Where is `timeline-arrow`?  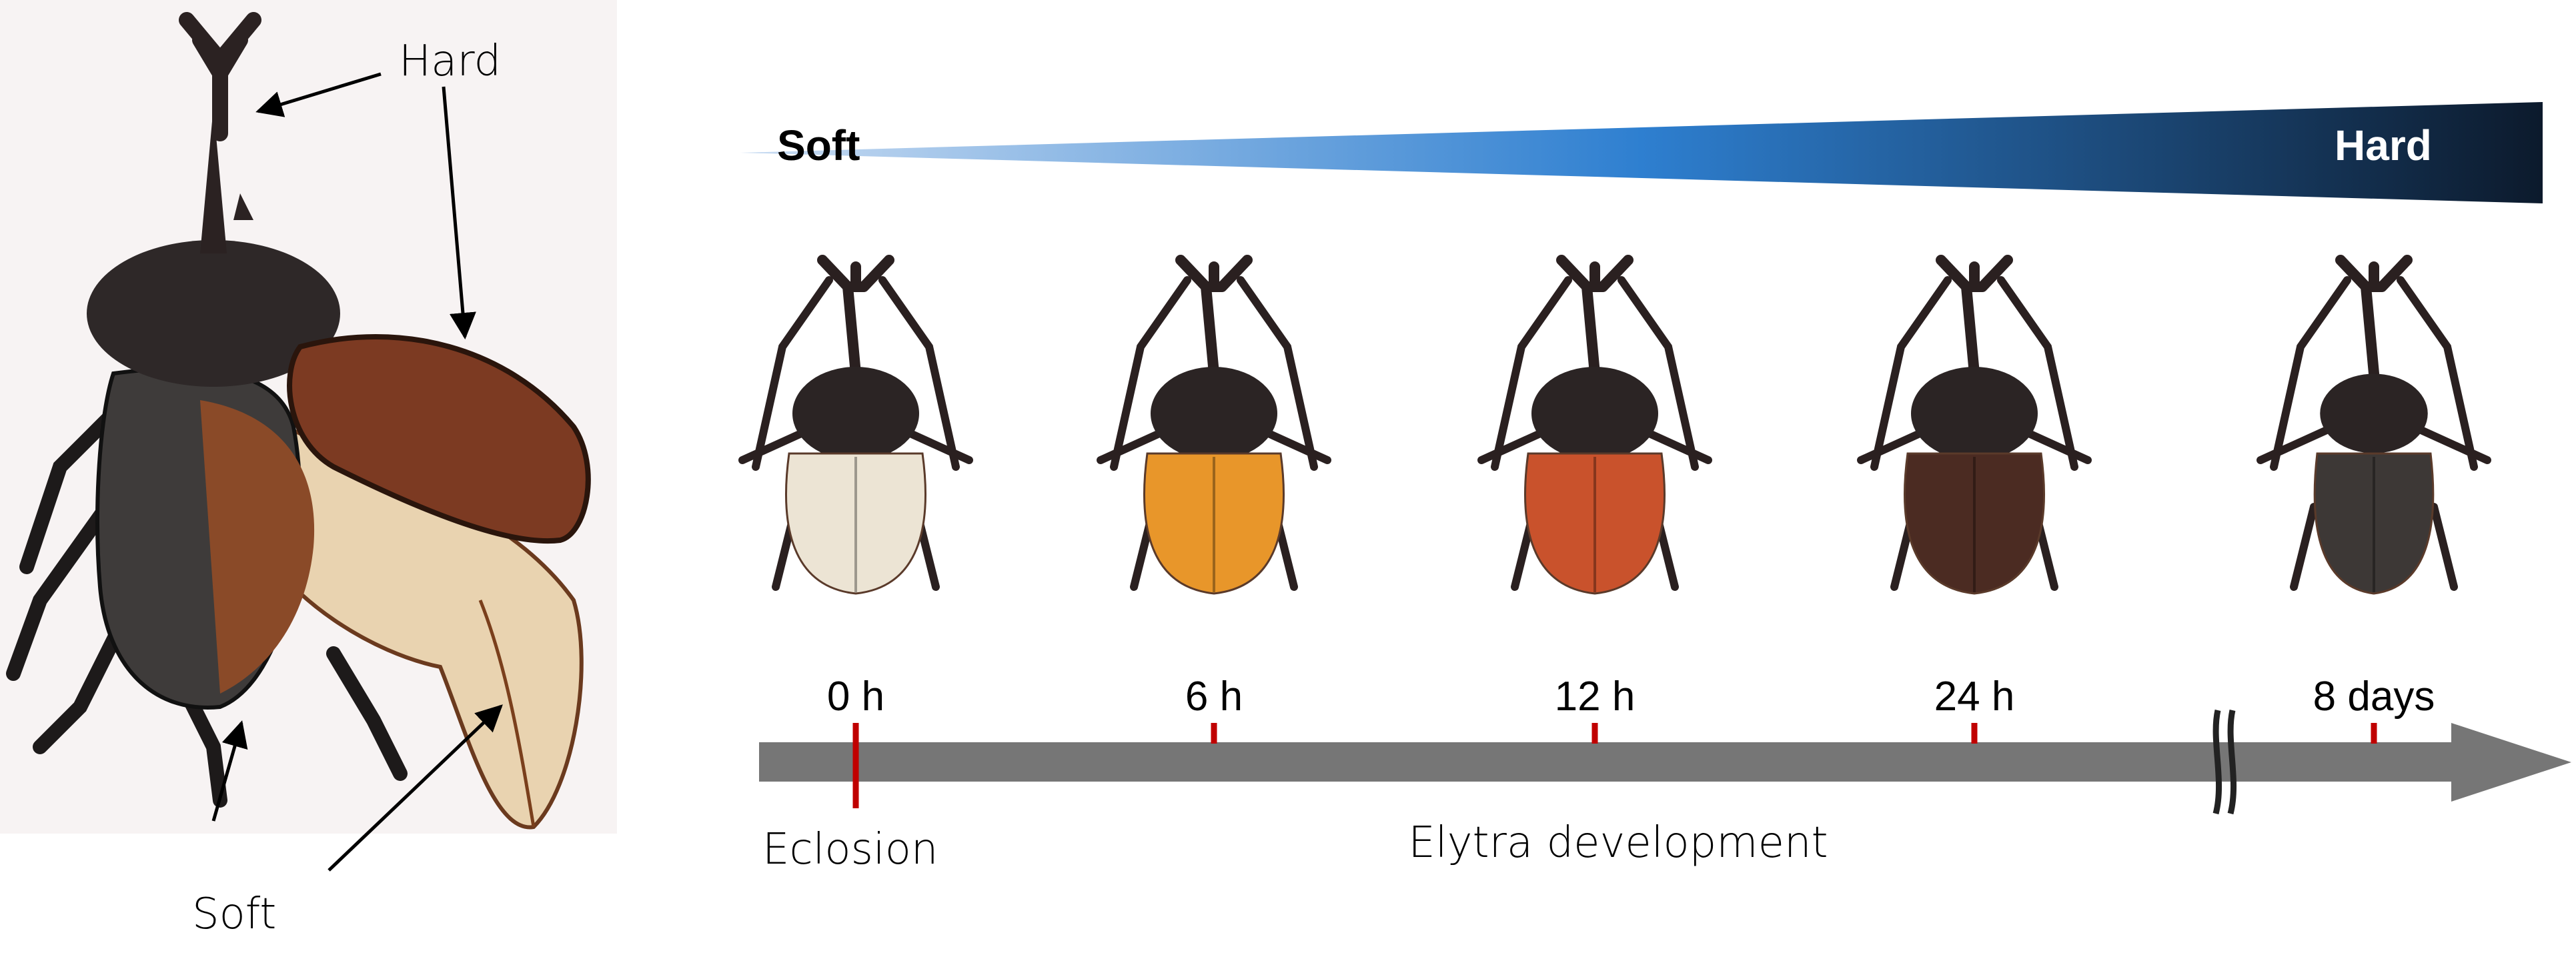 timeline-arrow is located at coordinates (1665, 762).